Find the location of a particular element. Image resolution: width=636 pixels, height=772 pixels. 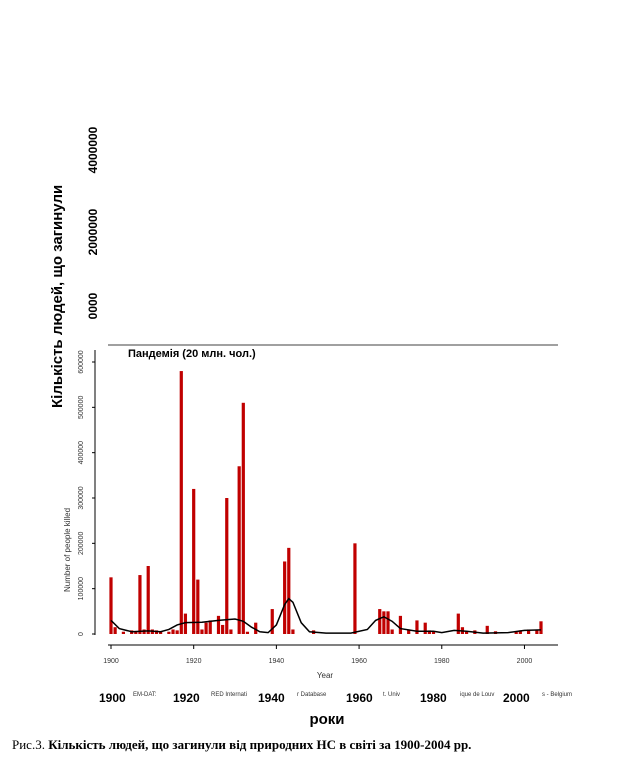

source-fragment: s - Belgium is located at coordinates (557, 695).